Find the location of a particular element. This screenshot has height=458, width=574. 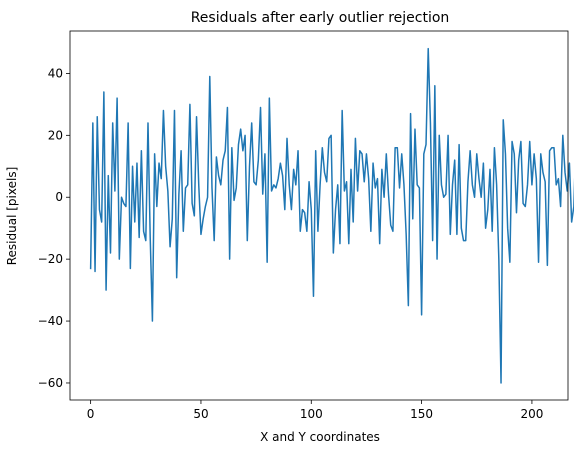

x-tick-label: 100 is located at coordinates (311, 414).